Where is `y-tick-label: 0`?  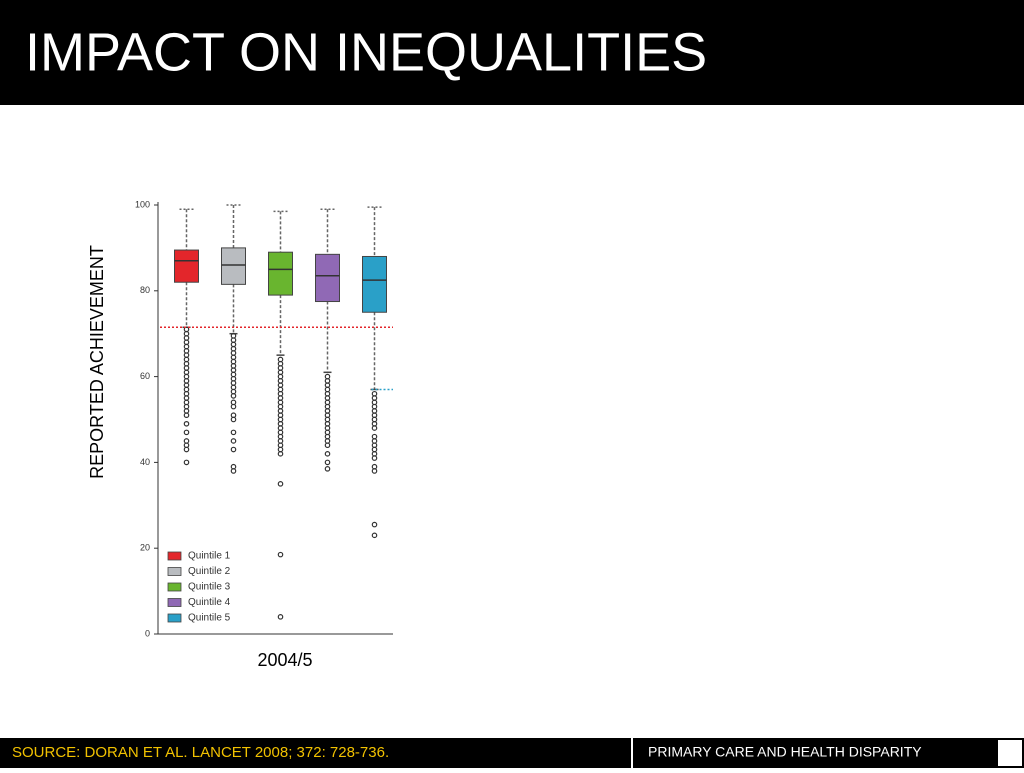
y-tick-label: 0 is located at coordinates (147, 633).